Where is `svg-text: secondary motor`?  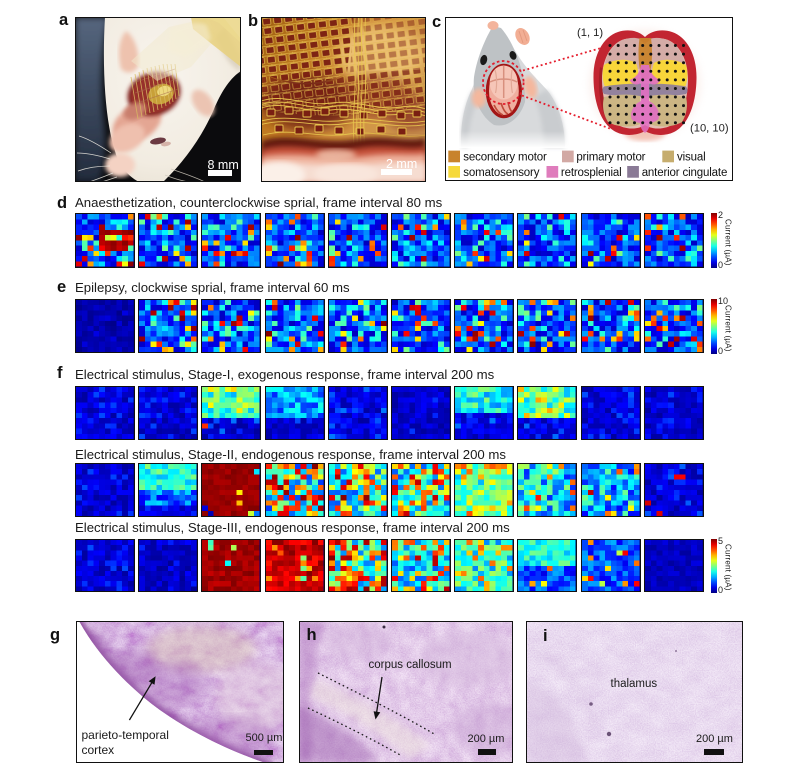
svg-text: secondary motor is located at coordinates (505, 157).